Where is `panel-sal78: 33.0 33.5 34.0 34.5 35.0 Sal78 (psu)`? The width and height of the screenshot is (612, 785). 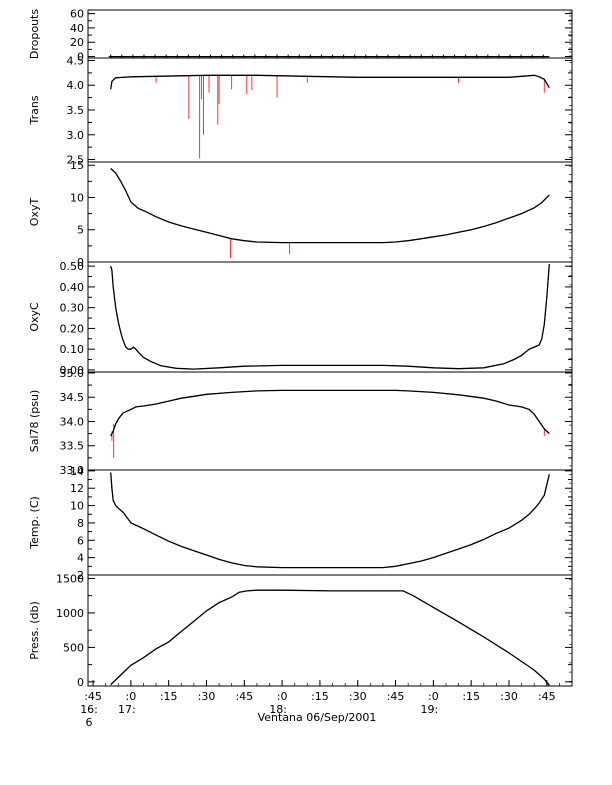
panel-sal78: 33.0 33.5 34.0 34.5 35.0 Sal78 (psu) is located at coordinates (300, 422).